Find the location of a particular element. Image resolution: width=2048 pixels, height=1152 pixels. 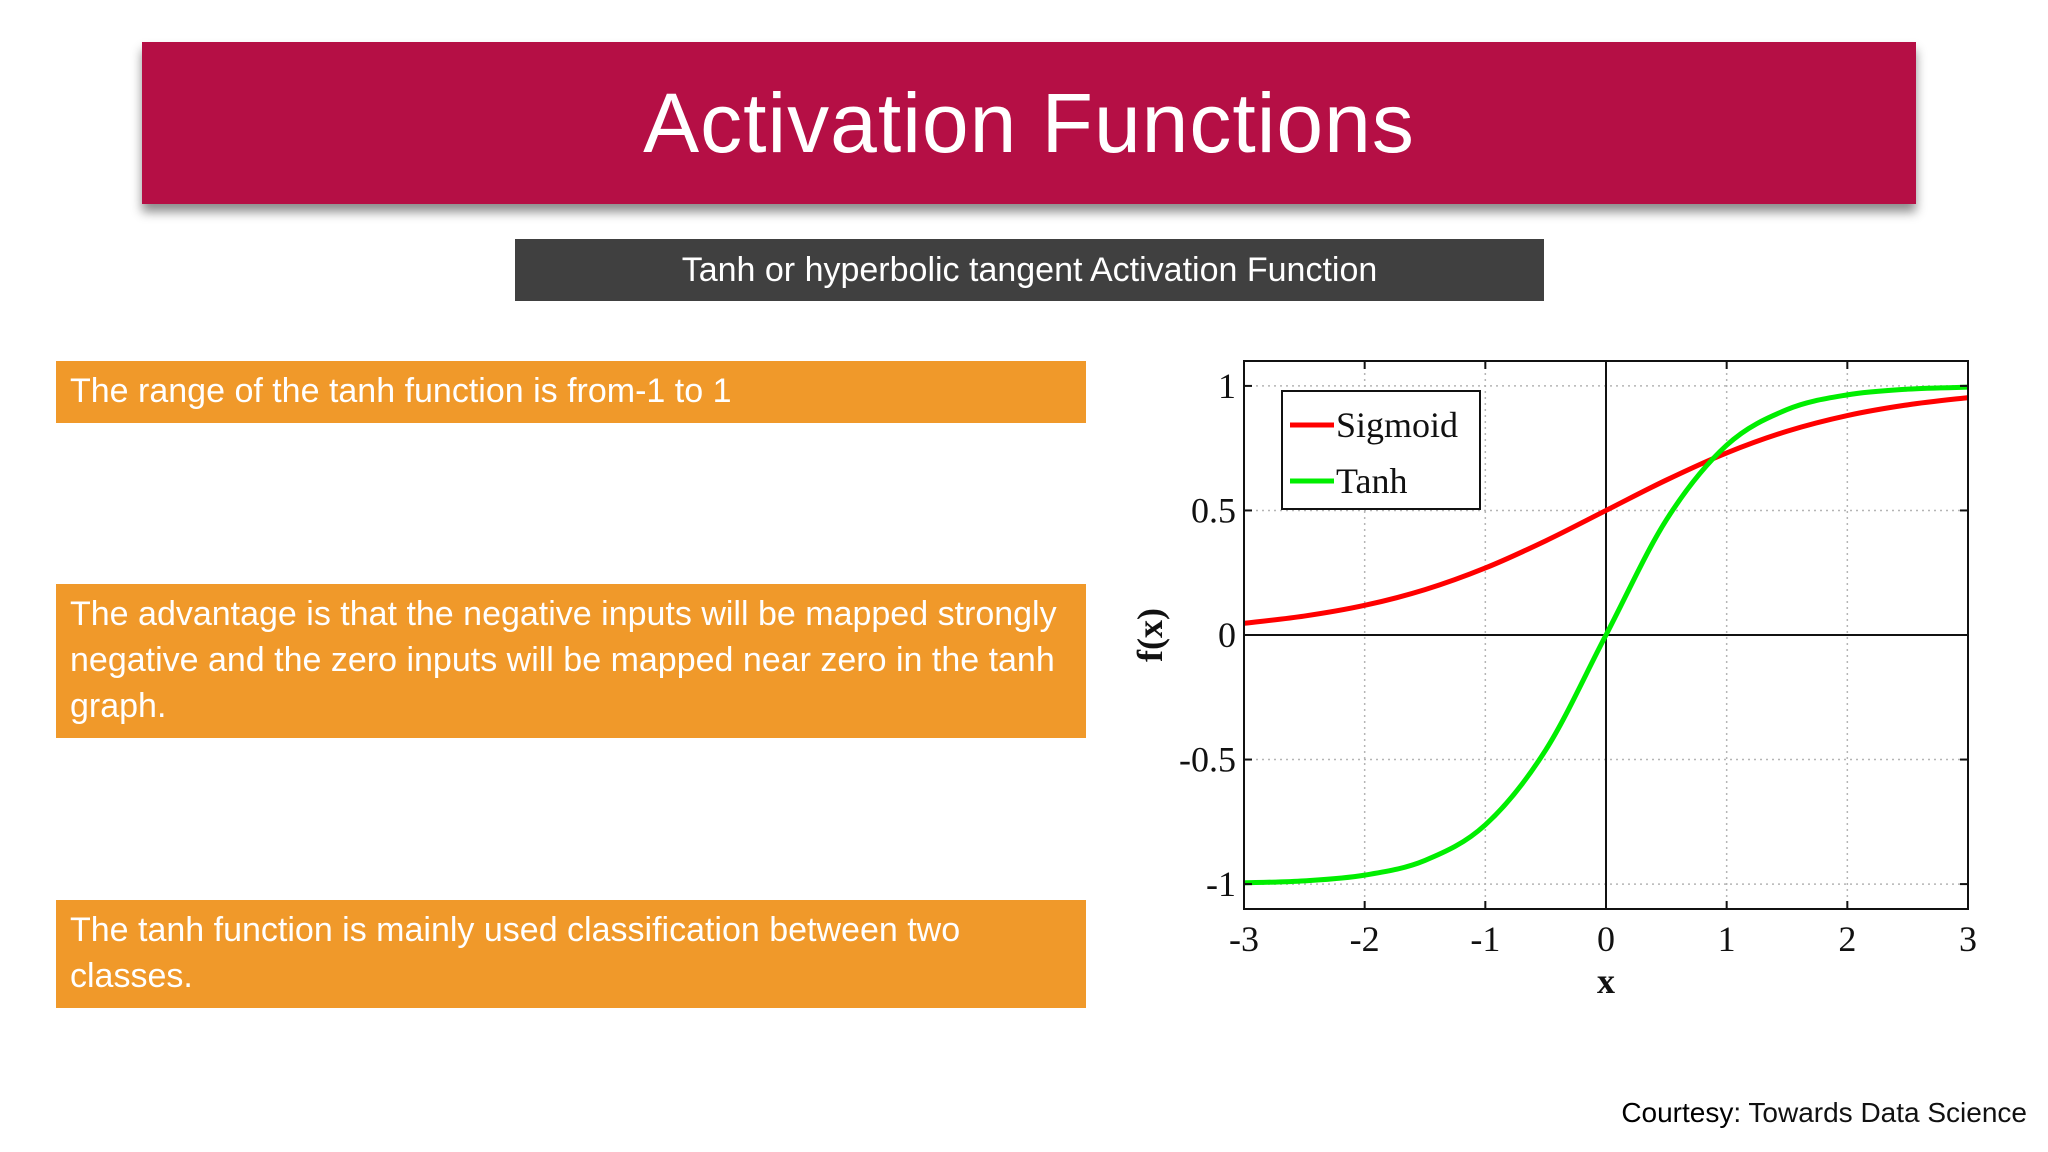

x-tick-label: -1 is located at coordinates (1485, 939).